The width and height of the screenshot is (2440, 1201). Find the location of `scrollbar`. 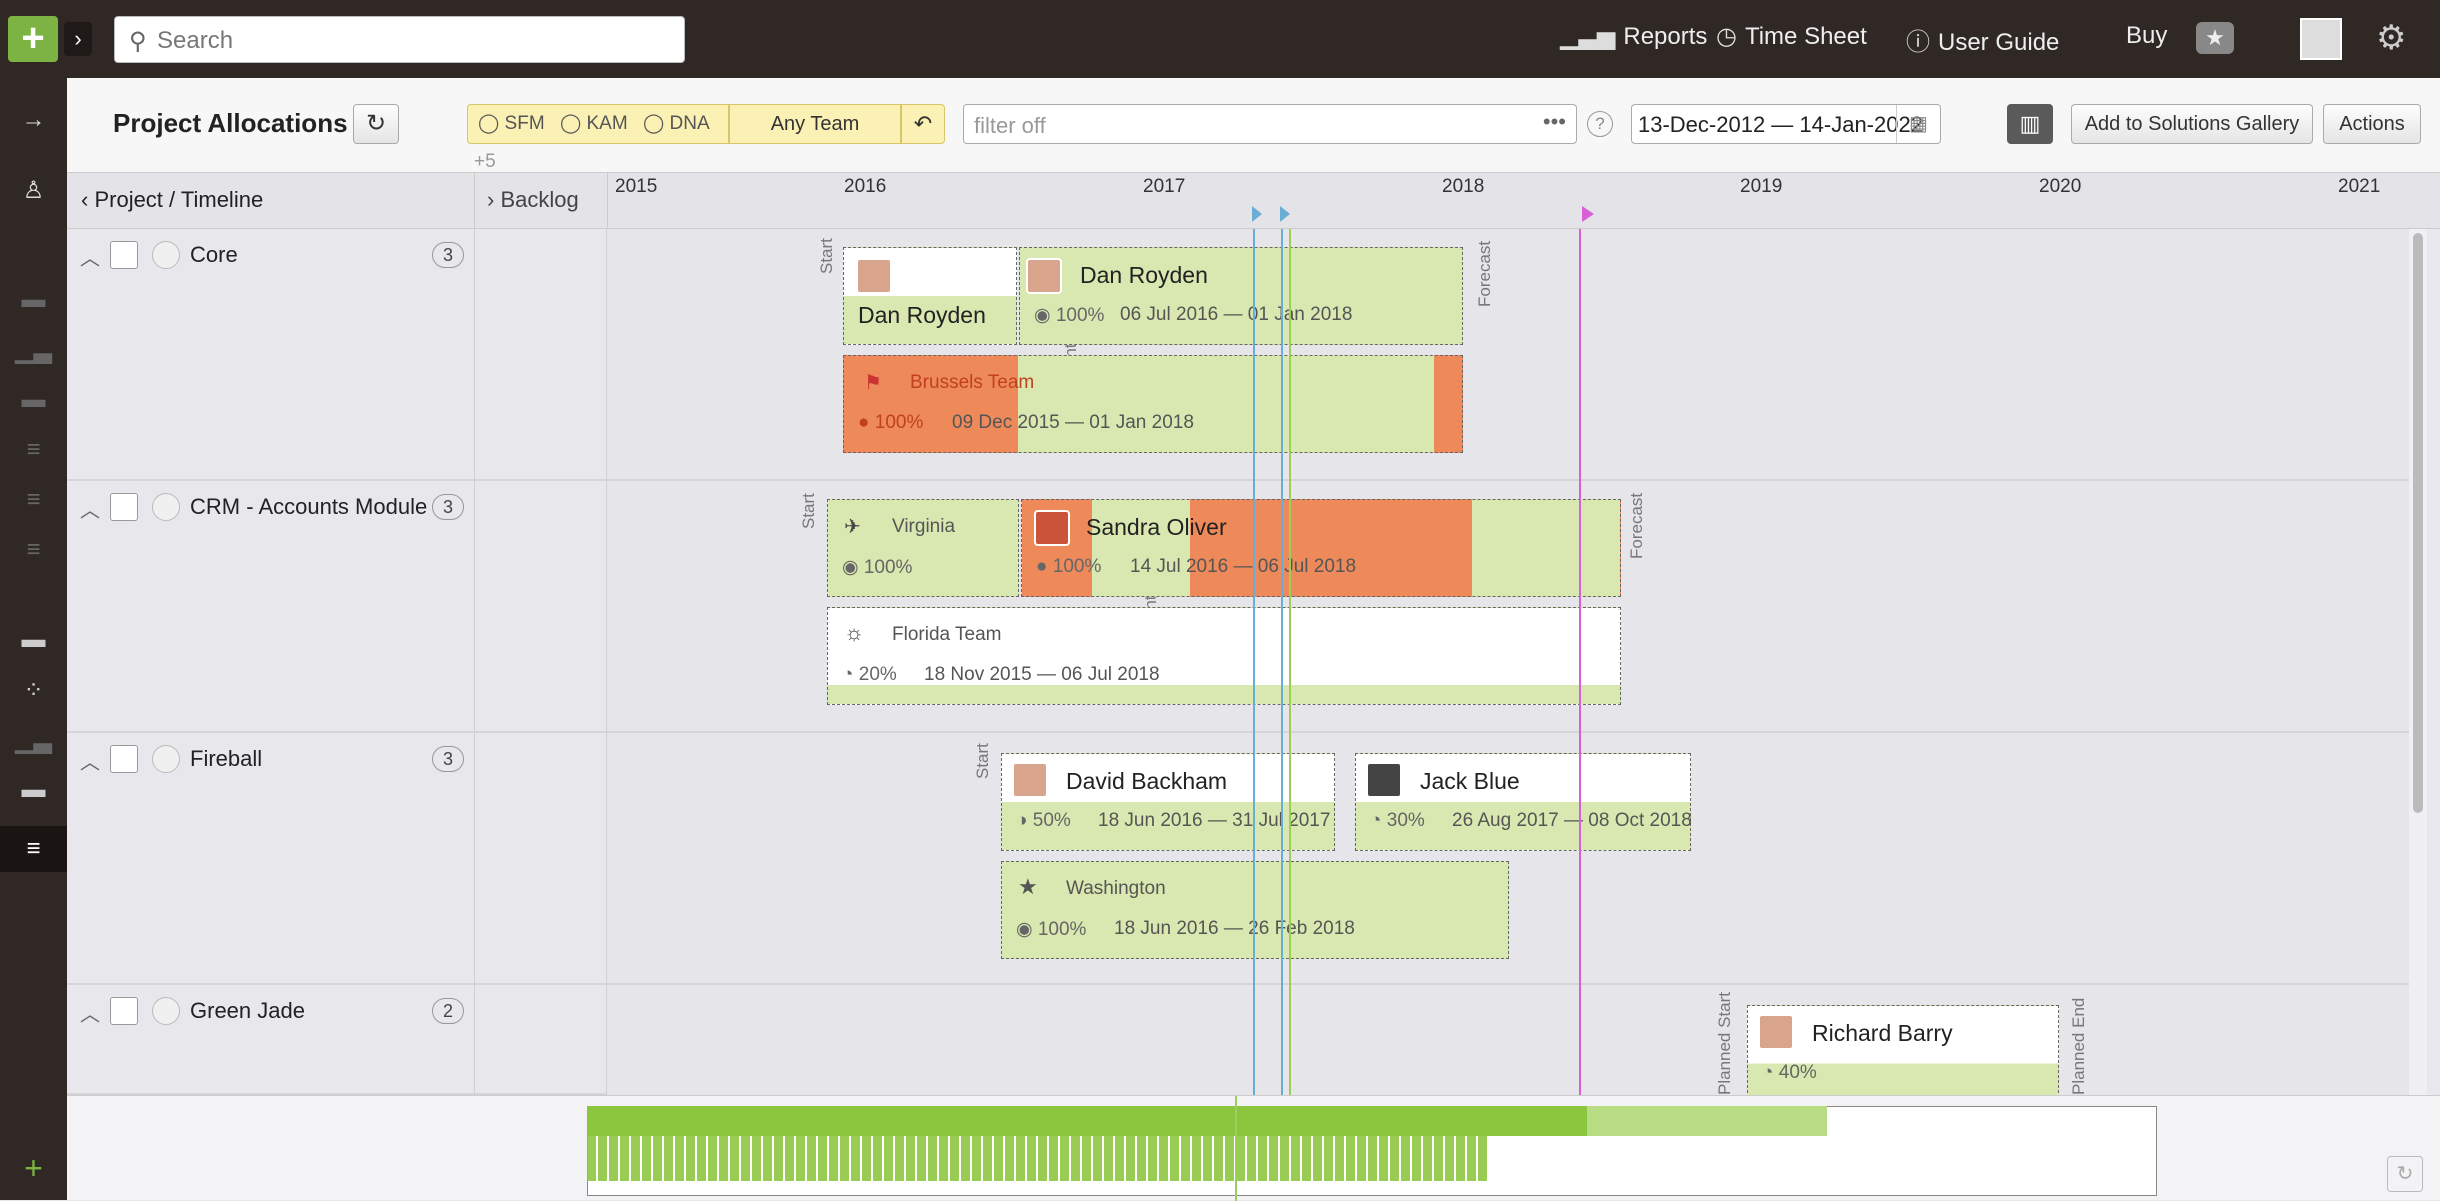

scrollbar is located at coordinates (2418, 662).